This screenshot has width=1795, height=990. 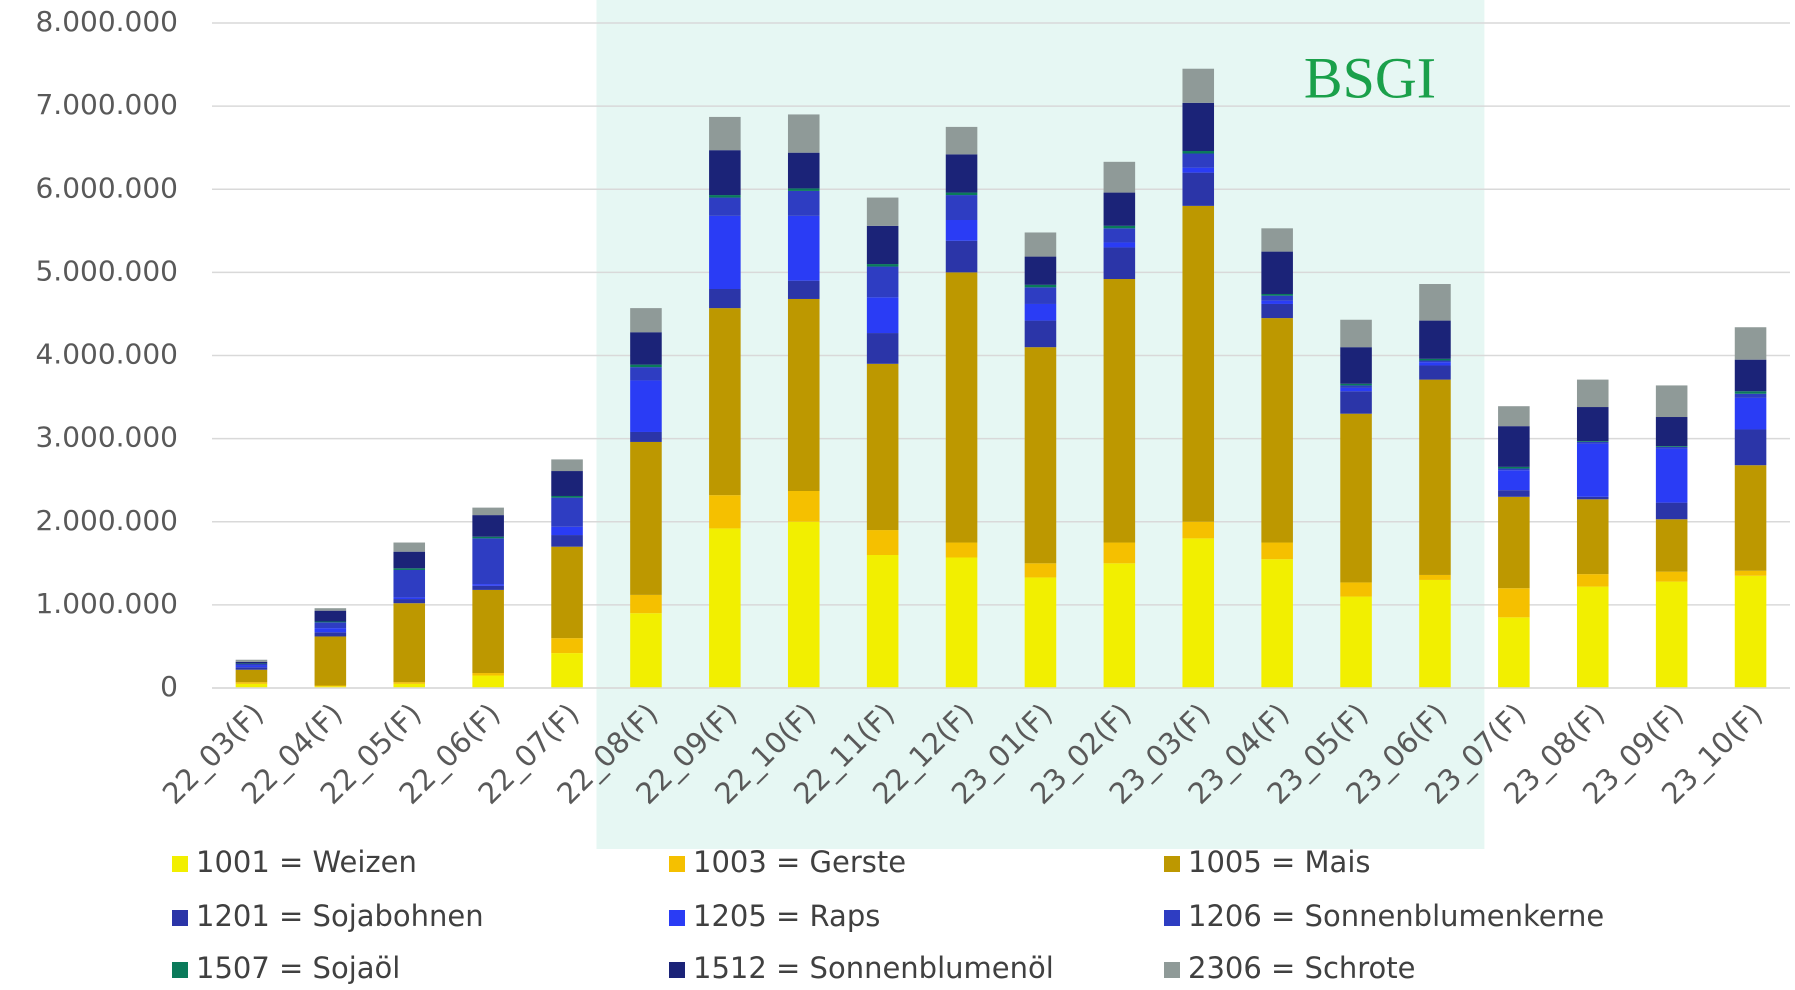 What do you see at coordinates (106, 21) in the screenshot?
I see `y-tick-label: 8.000.000` at bounding box center [106, 21].